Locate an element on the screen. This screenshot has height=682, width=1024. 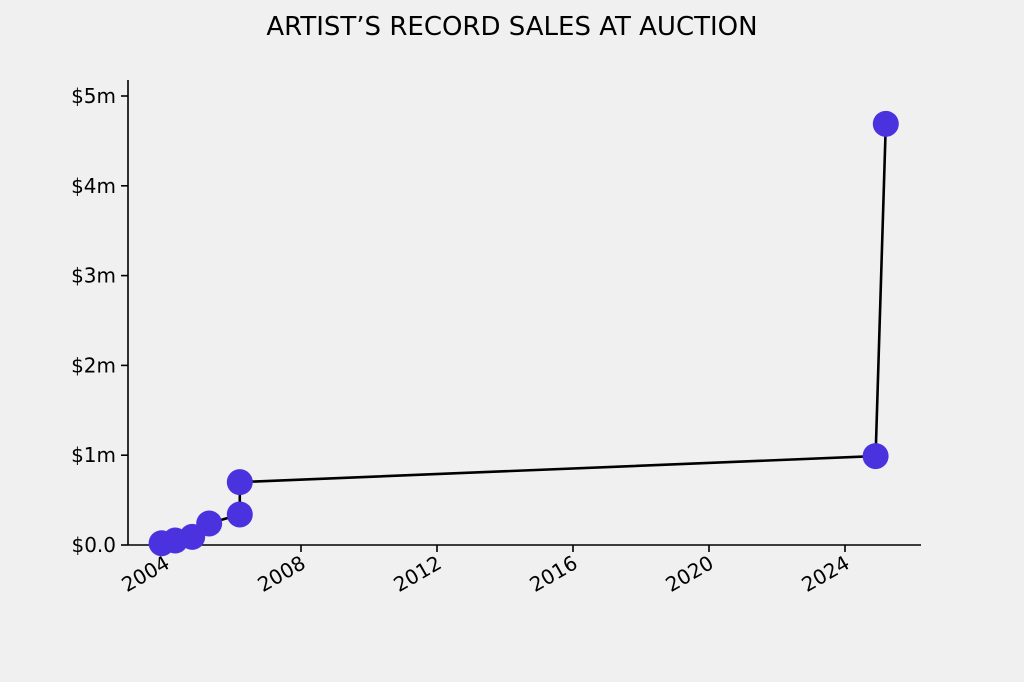
x-tick-label: 2020 is located at coordinates (689, 574).